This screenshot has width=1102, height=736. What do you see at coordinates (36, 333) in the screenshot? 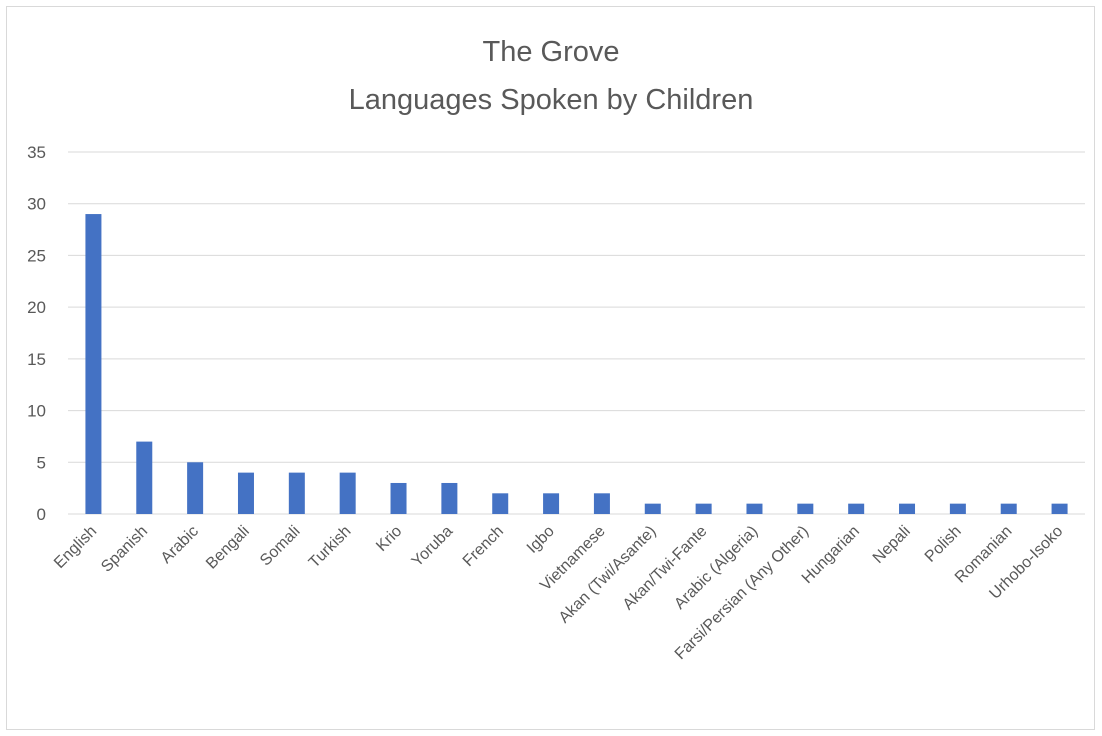
I see `y-axis-ticks: 0 5 10 15 20 25 30 35` at bounding box center [36, 333].